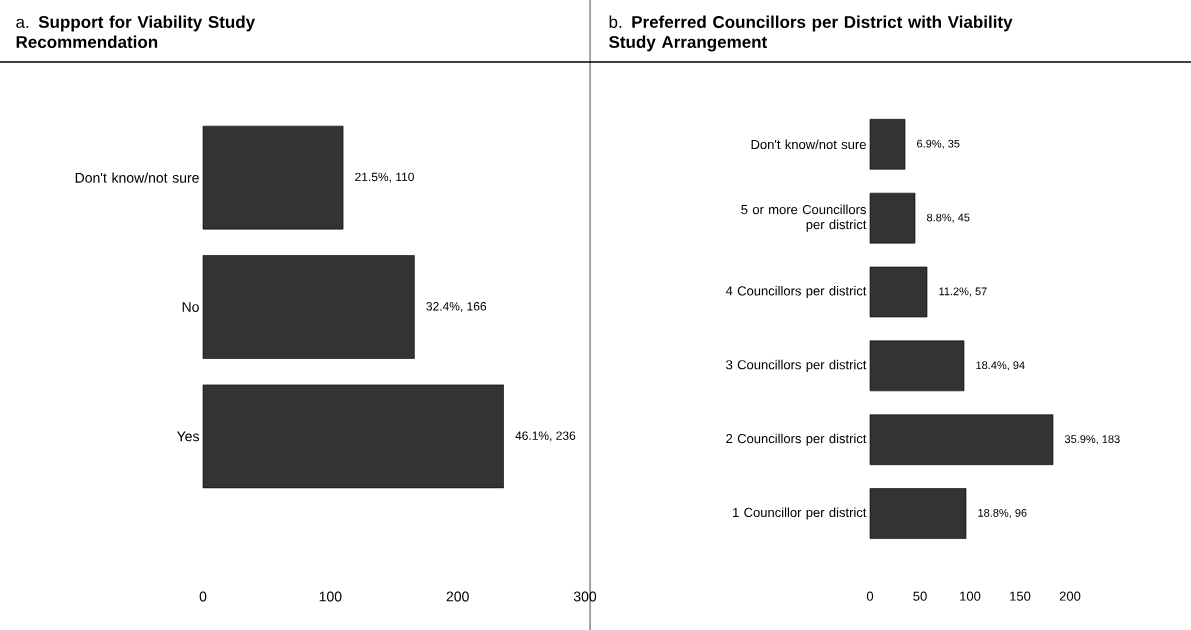  I want to click on data-label: 46.1%, 236, so click(545, 436).